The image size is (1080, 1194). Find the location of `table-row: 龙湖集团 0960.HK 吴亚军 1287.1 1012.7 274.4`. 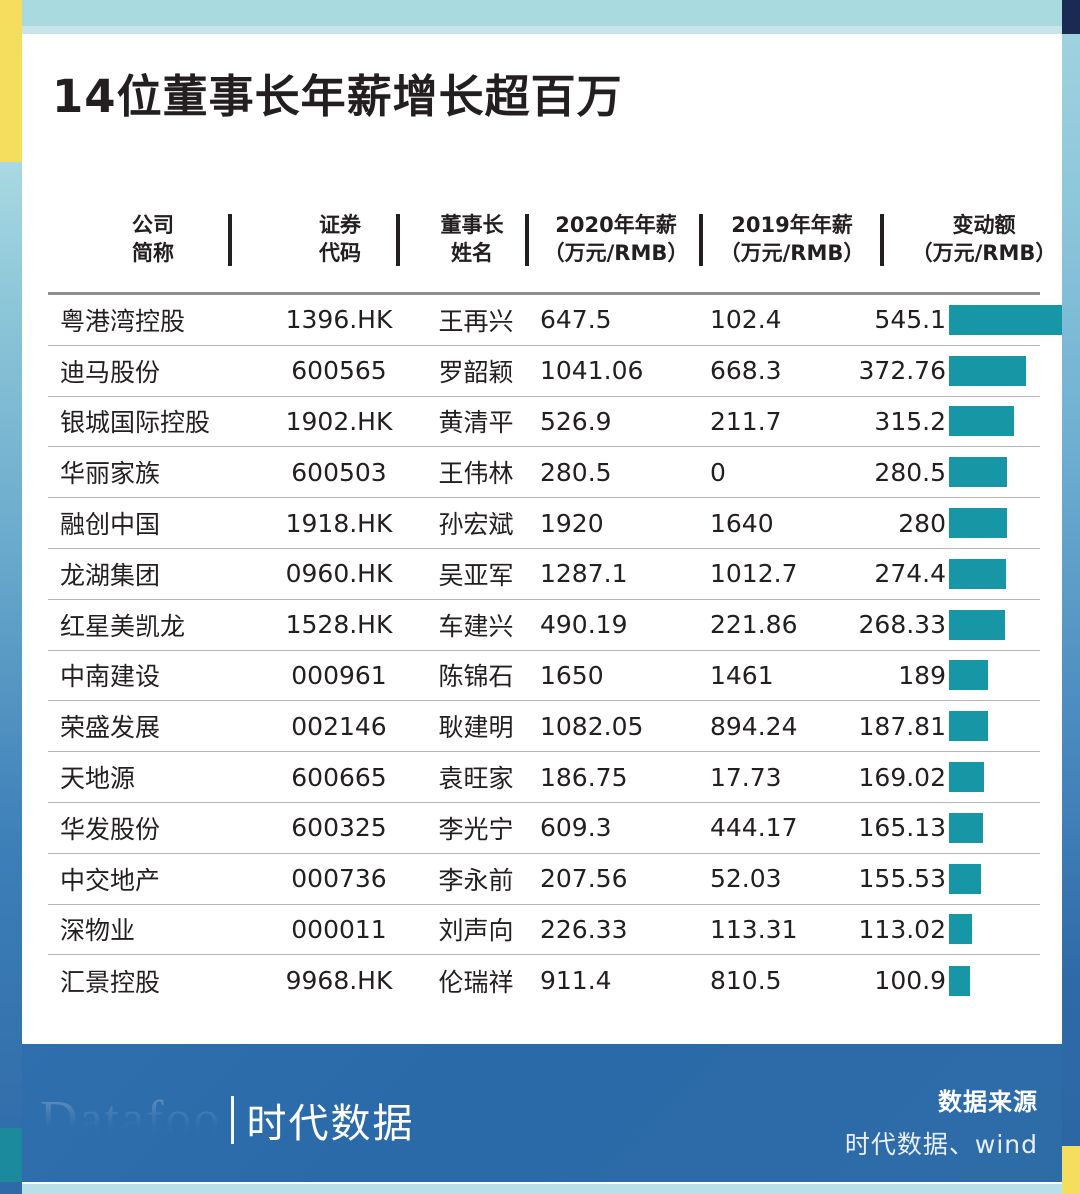

table-row: 龙湖集团 0960.HK 吴亚军 1287.1 1012.7 274.4 is located at coordinates (544, 574).